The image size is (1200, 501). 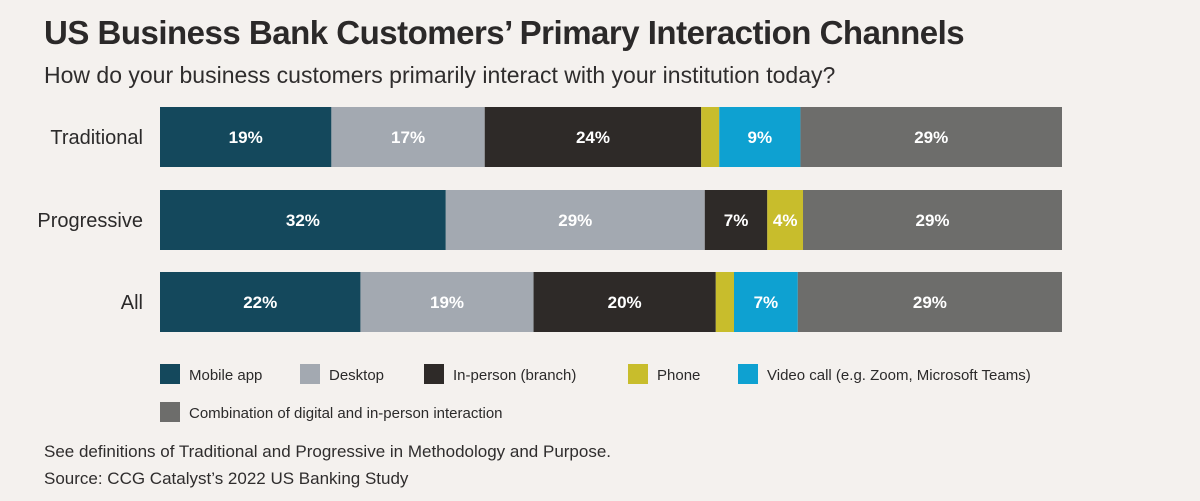 I want to click on data-label: 20%, so click(x=625, y=302).